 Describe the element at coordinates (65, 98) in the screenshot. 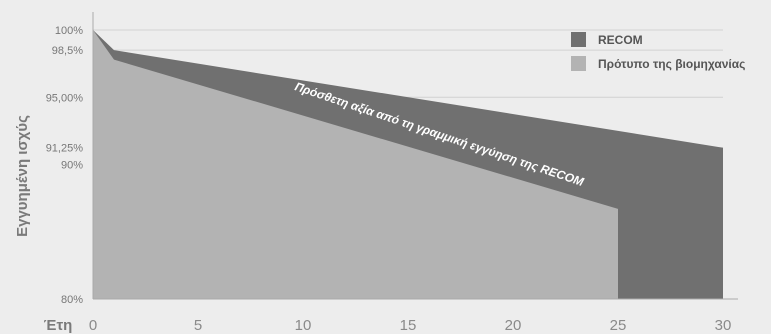

I see `y-tick-label: 95,00%` at that location.